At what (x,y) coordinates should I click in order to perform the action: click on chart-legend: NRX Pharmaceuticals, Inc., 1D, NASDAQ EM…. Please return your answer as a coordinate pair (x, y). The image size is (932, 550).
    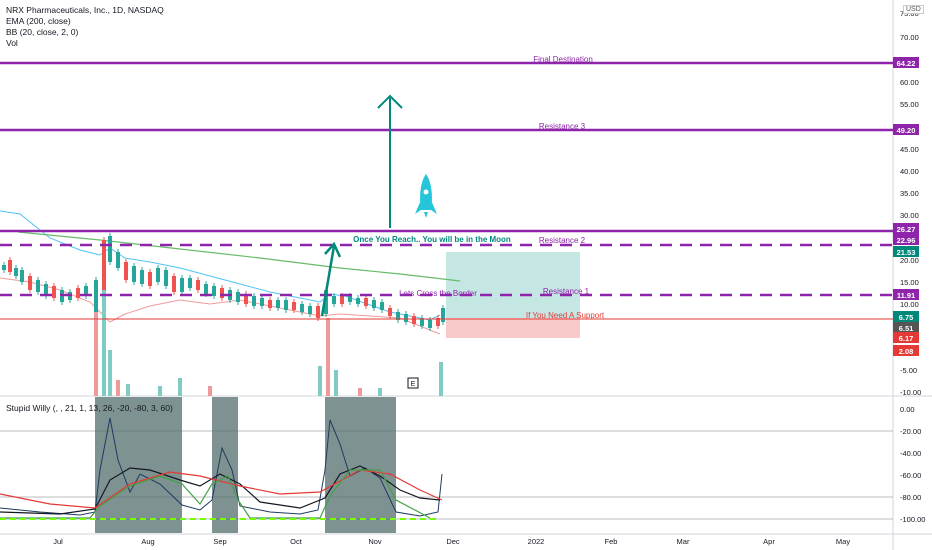
    Looking at the image, I should click on (85, 27).